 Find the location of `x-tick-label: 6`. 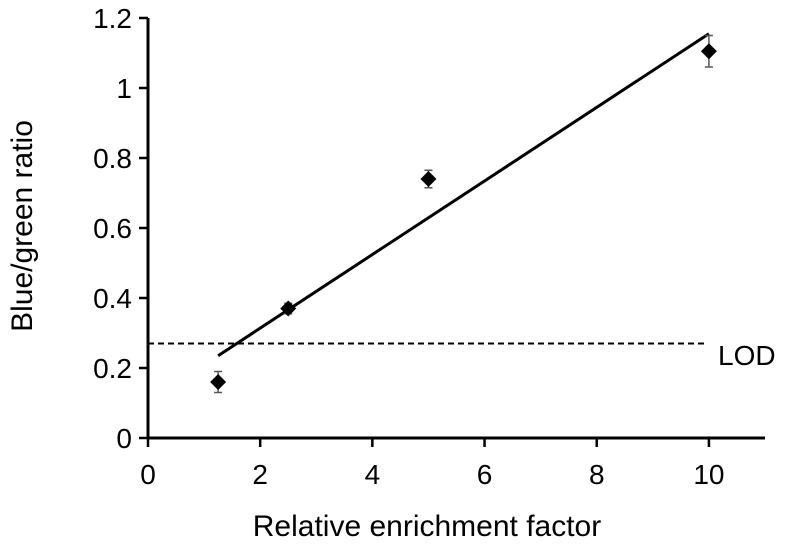

x-tick-label: 6 is located at coordinates (485, 474).